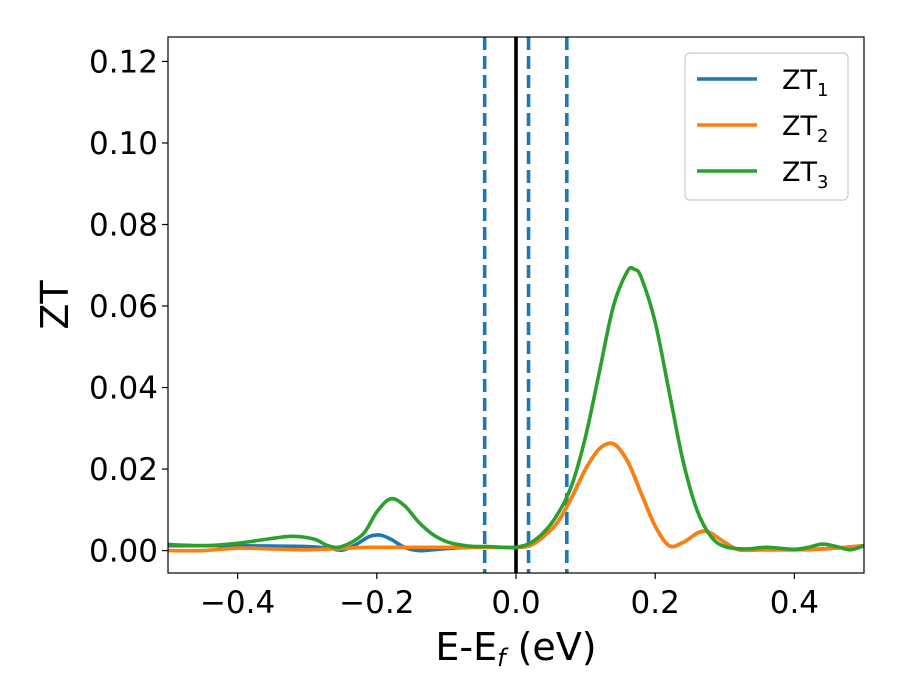 The width and height of the screenshot is (900, 700). Describe the element at coordinates (805, 83) in the screenshot. I see `legend-label-zt1: ZT1` at that location.